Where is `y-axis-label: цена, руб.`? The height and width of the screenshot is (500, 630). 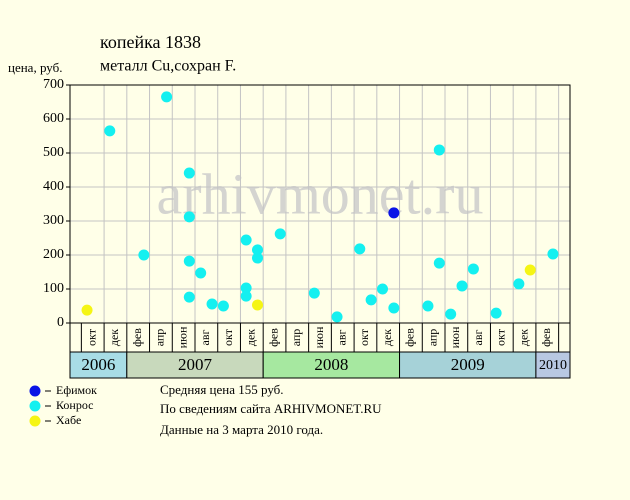
y-axis-label: цена, руб. is located at coordinates (35, 67).